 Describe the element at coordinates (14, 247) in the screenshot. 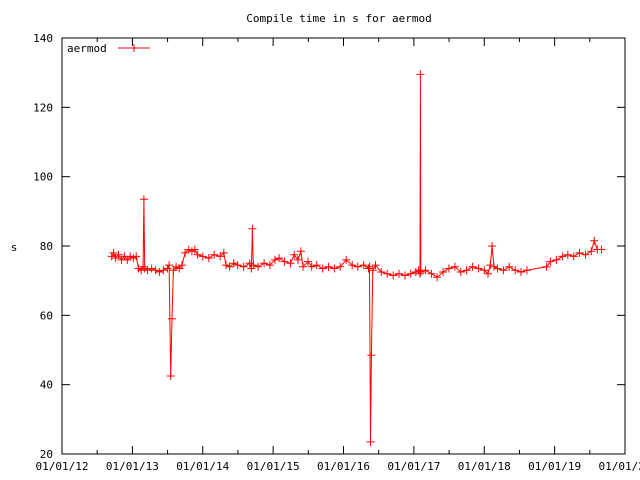

I see `y-axis-label: s` at that location.